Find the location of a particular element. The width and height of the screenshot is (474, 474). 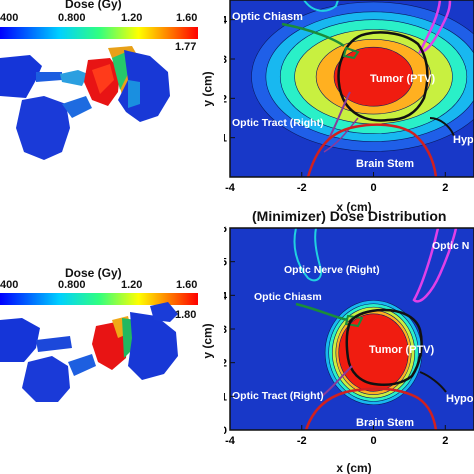

plot-title: (Minimizer) Dose Distribution is located at coordinates (349, 216).